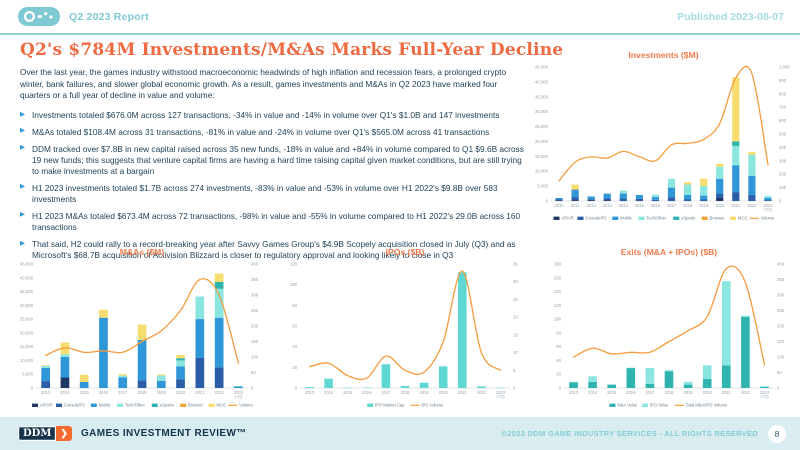 Image resolution: width=800 pixels, height=450 pixels. I want to click on brand-title: GAMES INVESTMENT REVIEW™, so click(163, 433).